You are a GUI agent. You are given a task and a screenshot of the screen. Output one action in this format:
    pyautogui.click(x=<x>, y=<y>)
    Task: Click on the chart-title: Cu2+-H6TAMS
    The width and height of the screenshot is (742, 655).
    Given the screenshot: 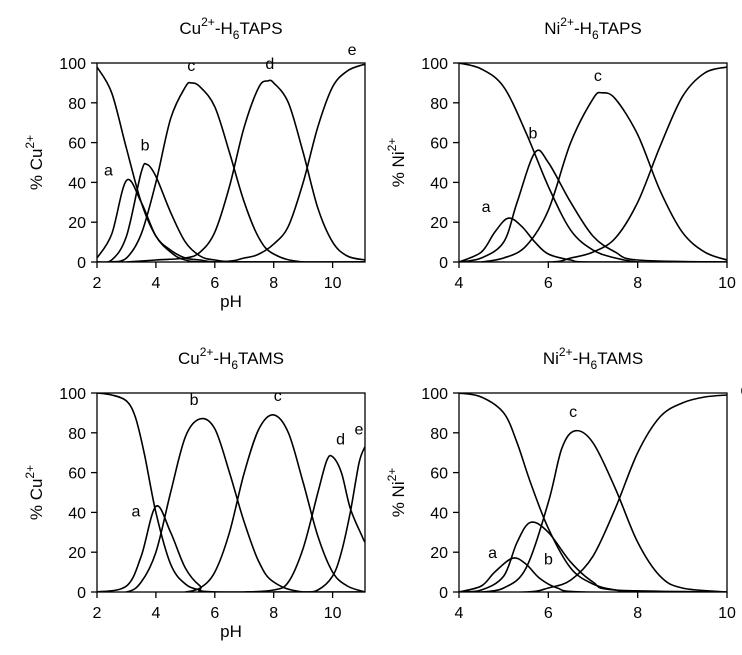 What is the action you would take?
    pyautogui.click(x=231, y=358)
    